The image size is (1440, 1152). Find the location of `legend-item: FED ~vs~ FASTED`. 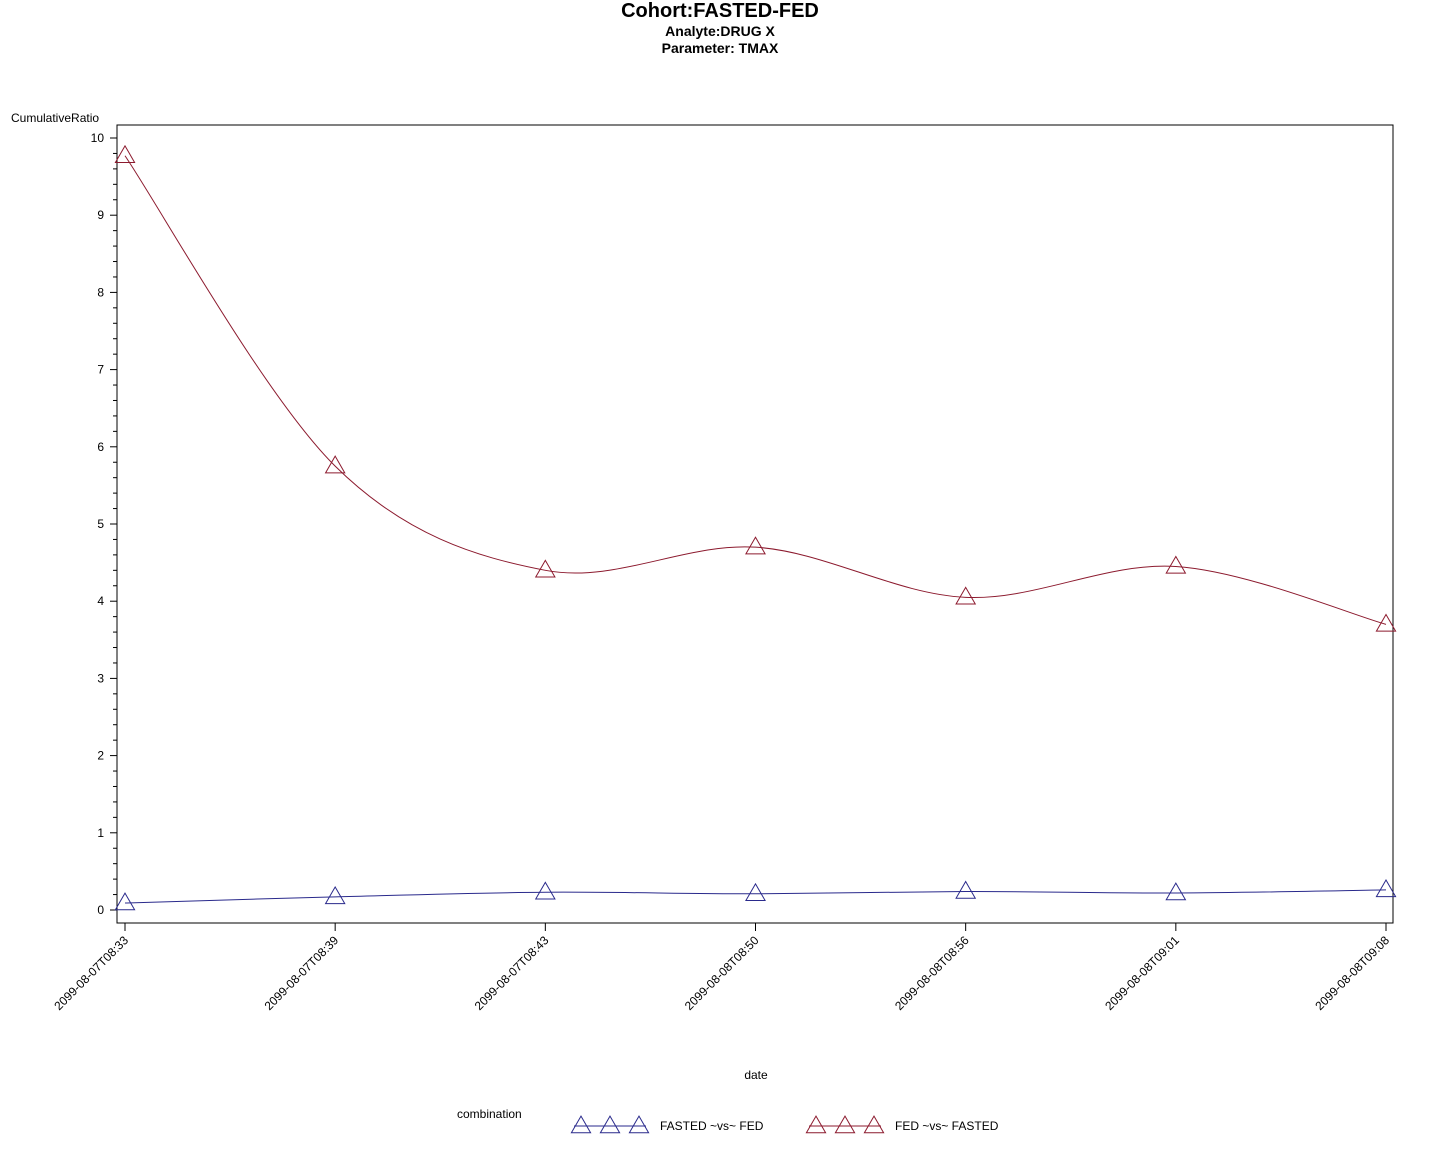

legend-item: FED ~vs~ FASTED is located at coordinates (902, 1124).